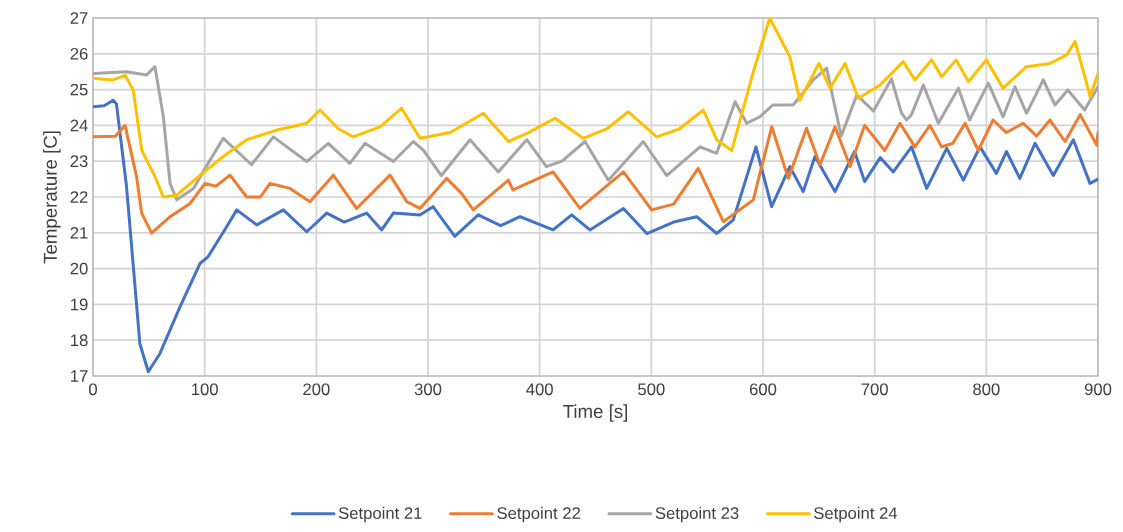  I want to click on y-tick-label: 18, so click(79, 340).